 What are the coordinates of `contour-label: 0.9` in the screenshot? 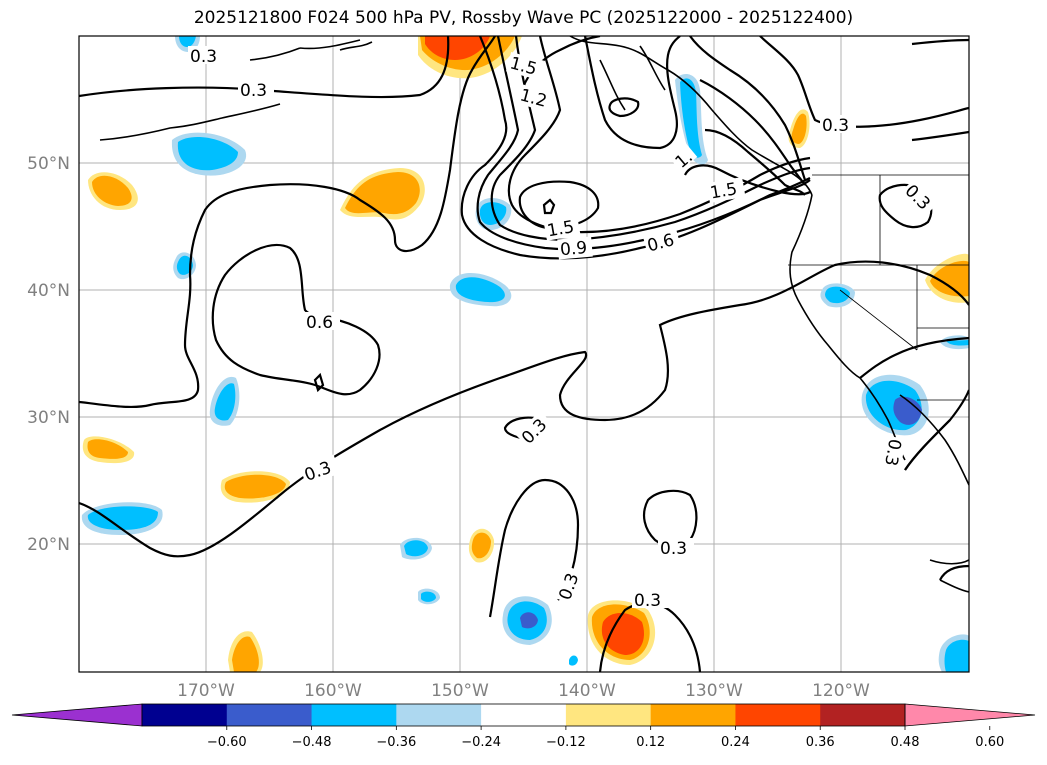 It's located at (573, 249).